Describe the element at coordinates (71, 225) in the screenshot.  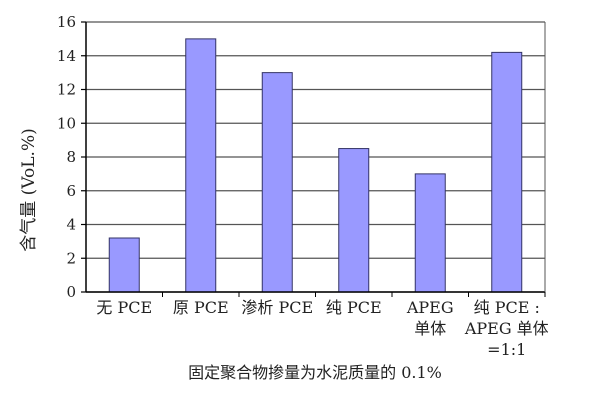
I see `y-tick-label: 4` at that location.